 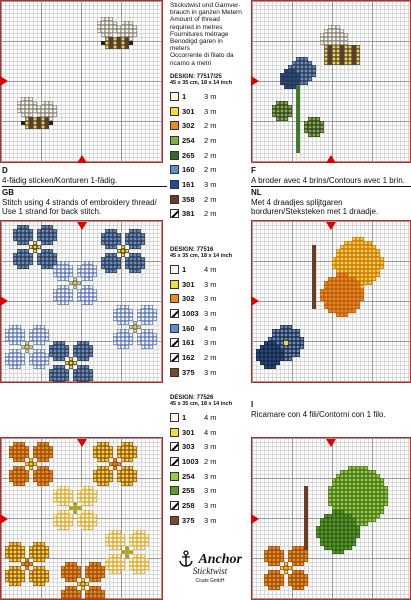 What do you see at coordinates (205, 5) in the screenshot?
I see `header-line: Stickstwist und Garnver-` at bounding box center [205, 5].